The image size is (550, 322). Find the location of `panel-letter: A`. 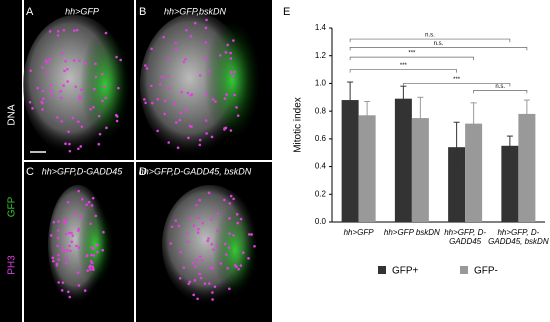

panel-letter: A is located at coordinates (30, 12).